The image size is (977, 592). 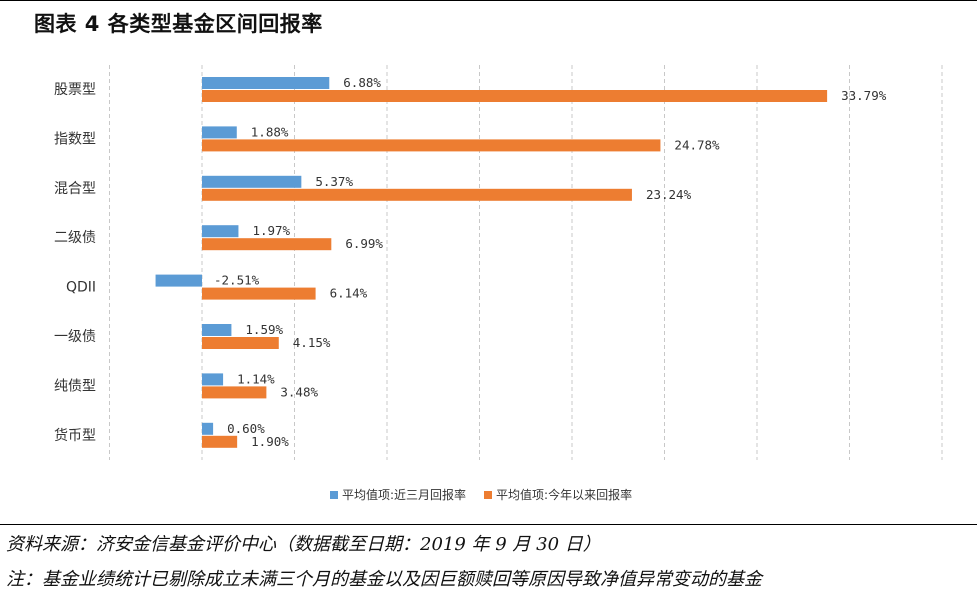 What do you see at coordinates (271, 230) in the screenshot?
I see `data-label: 1.97%` at bounding box center [271, 230].